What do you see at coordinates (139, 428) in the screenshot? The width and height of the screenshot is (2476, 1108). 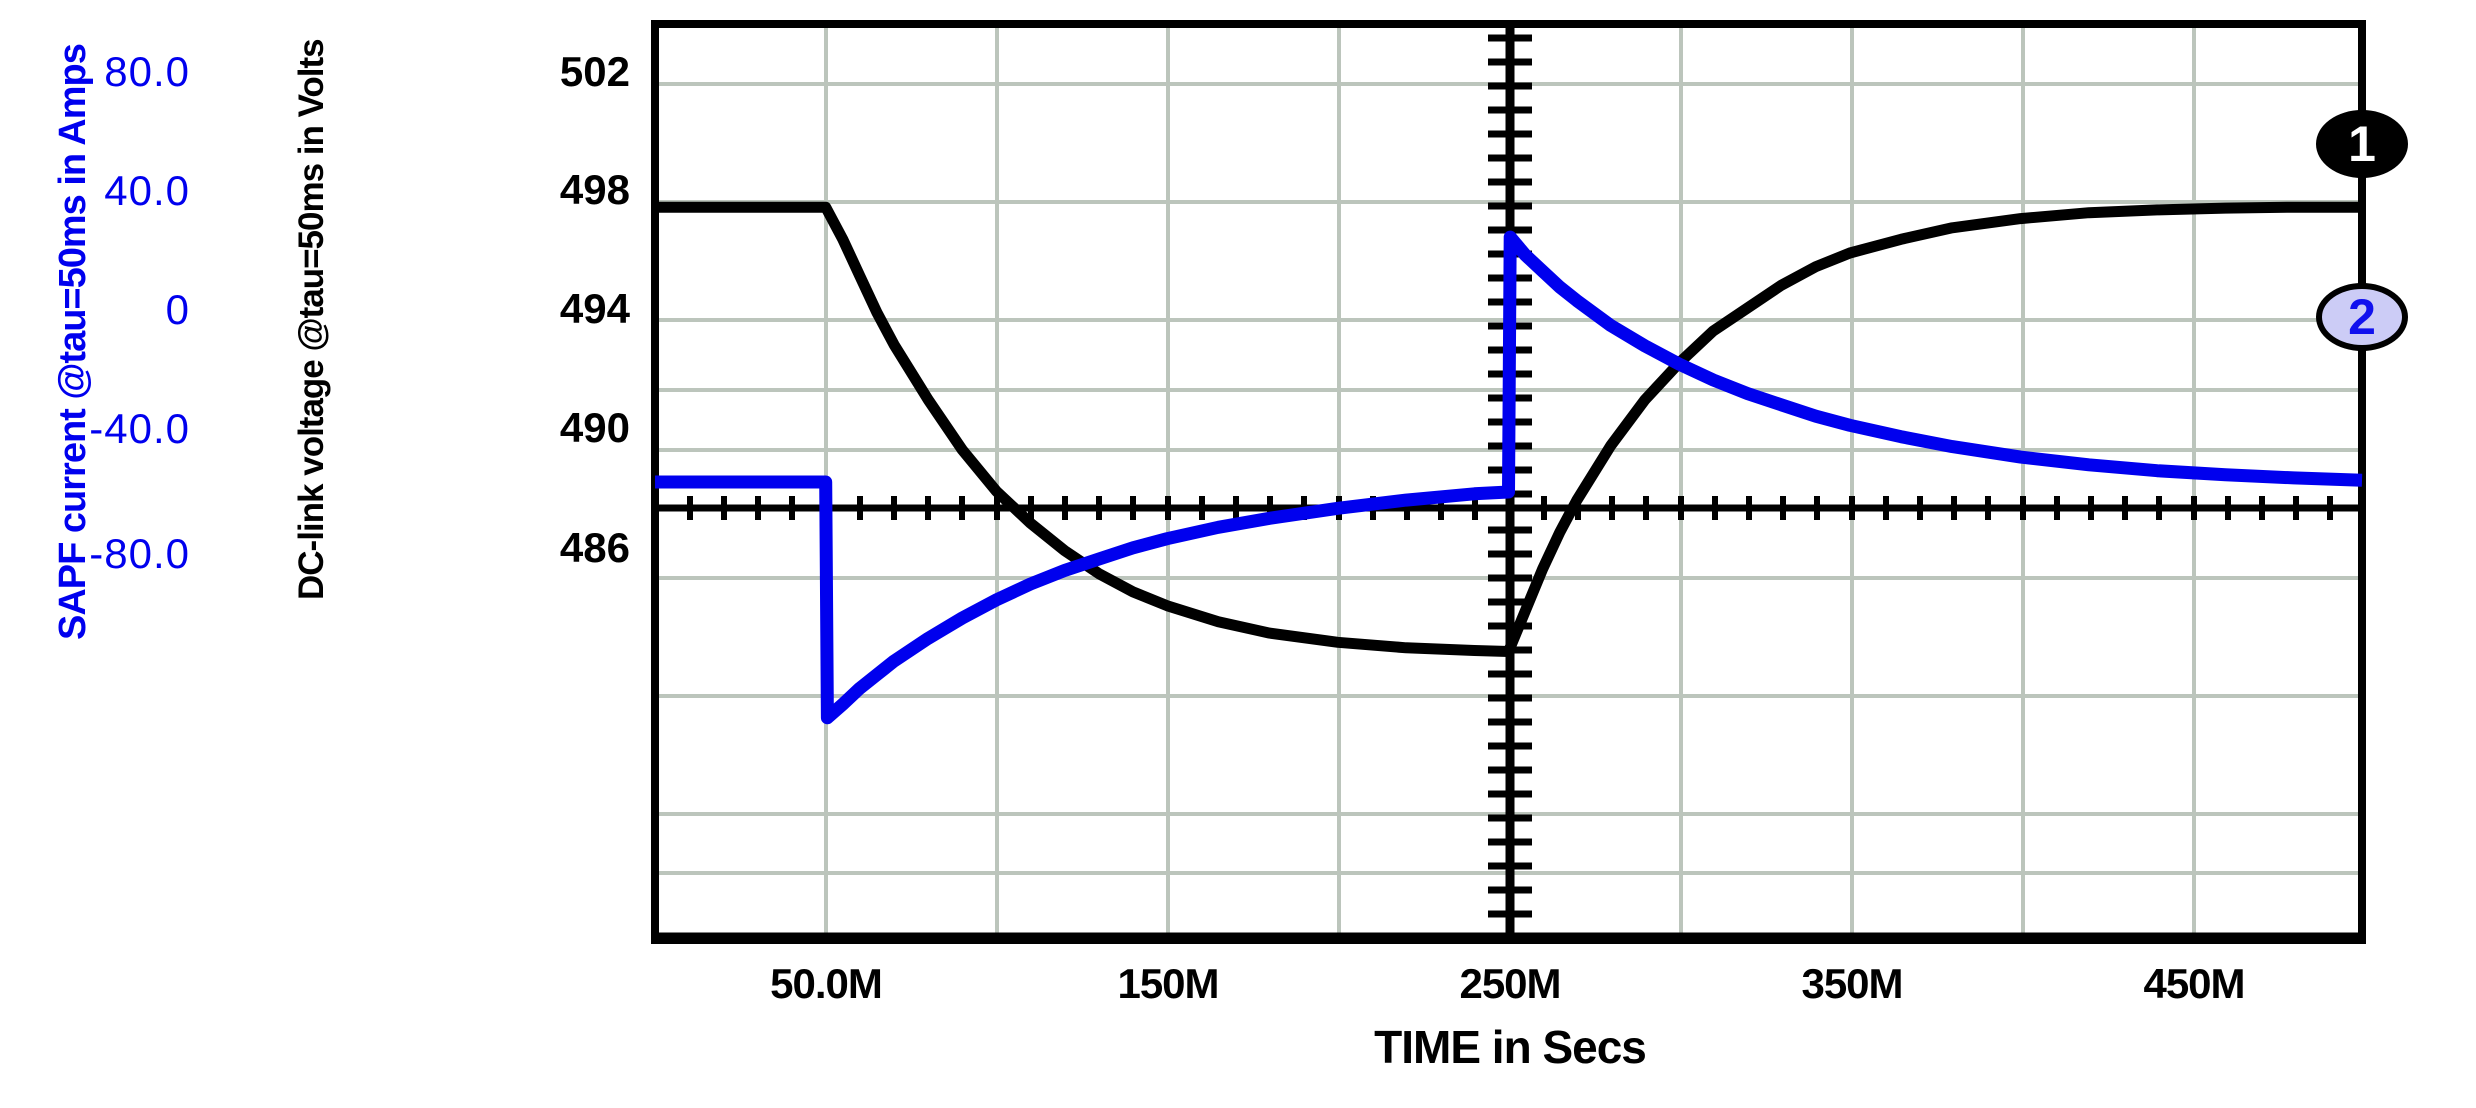 I see `y-tick-amps-neg40: -40.0` at bounding box center [139, 428].